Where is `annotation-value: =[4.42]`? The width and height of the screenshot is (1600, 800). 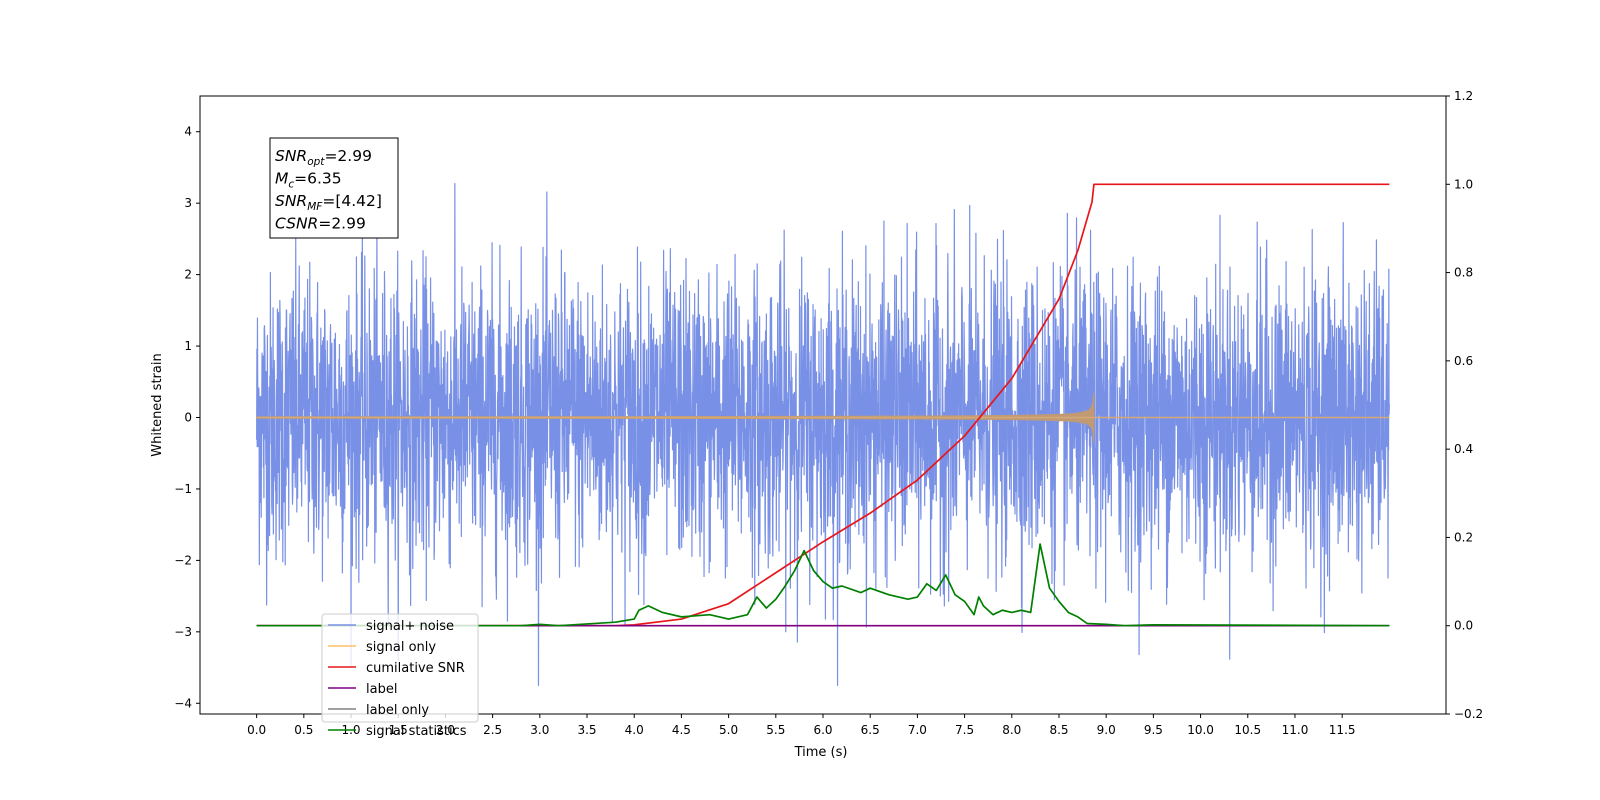 annotation-value: =[4.42] is located at coordinates (352, 201).